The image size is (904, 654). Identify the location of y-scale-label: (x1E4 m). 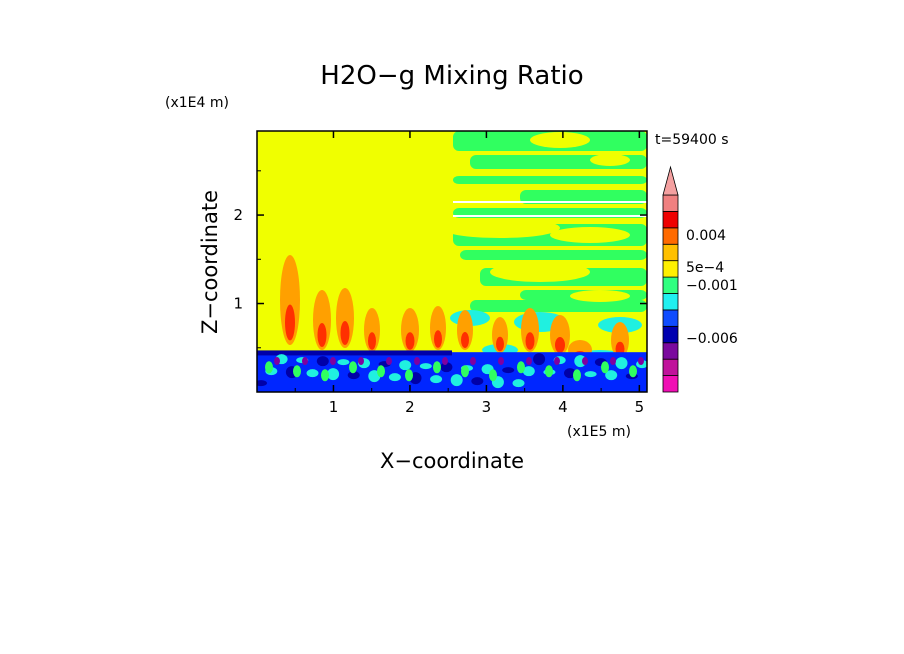
(197, 103).